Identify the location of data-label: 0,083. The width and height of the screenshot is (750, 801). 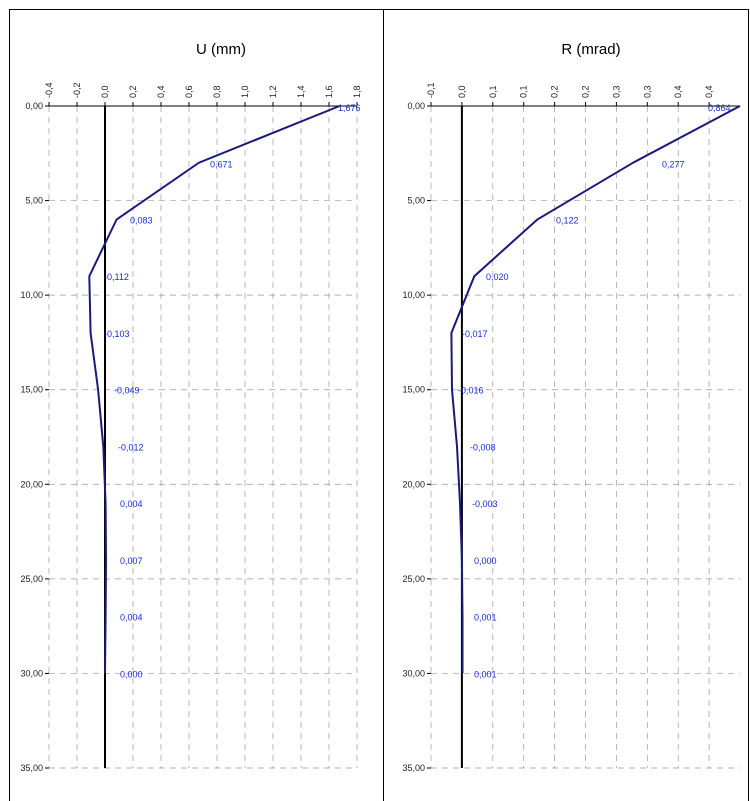
(141, 220).